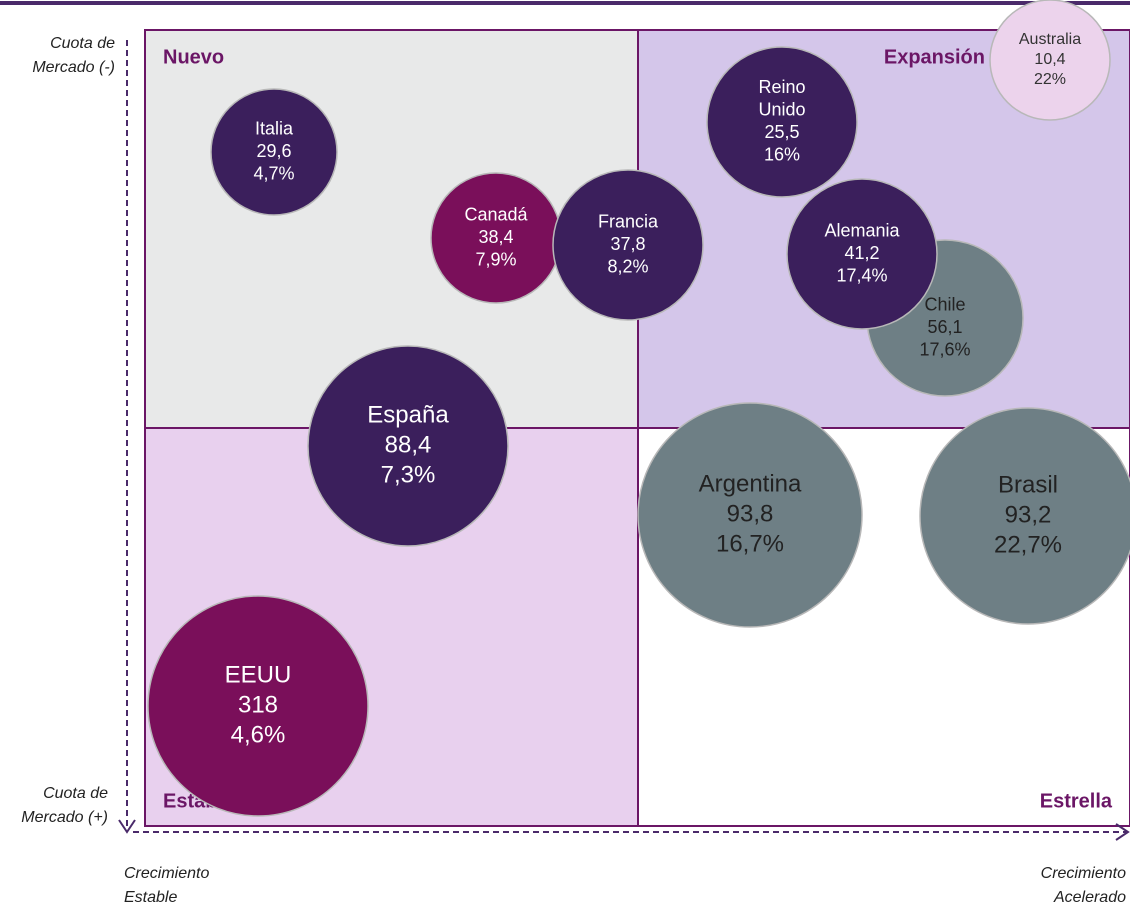  Describe the element at coordinates (274, 128) in the screenshot. I see `bubble-label: Italia` at that location.